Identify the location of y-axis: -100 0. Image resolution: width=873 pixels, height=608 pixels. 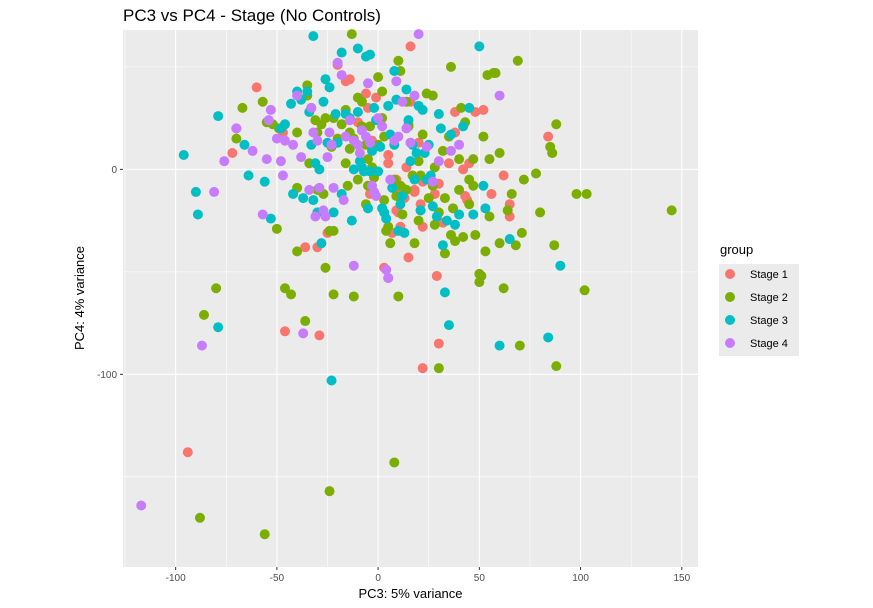
(110, 273).